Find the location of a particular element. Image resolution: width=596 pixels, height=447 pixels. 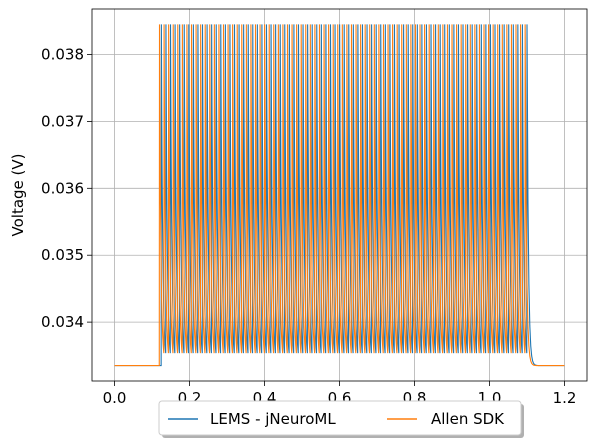

y-tick-label: 0.035 is located at coordinates (62, 255).